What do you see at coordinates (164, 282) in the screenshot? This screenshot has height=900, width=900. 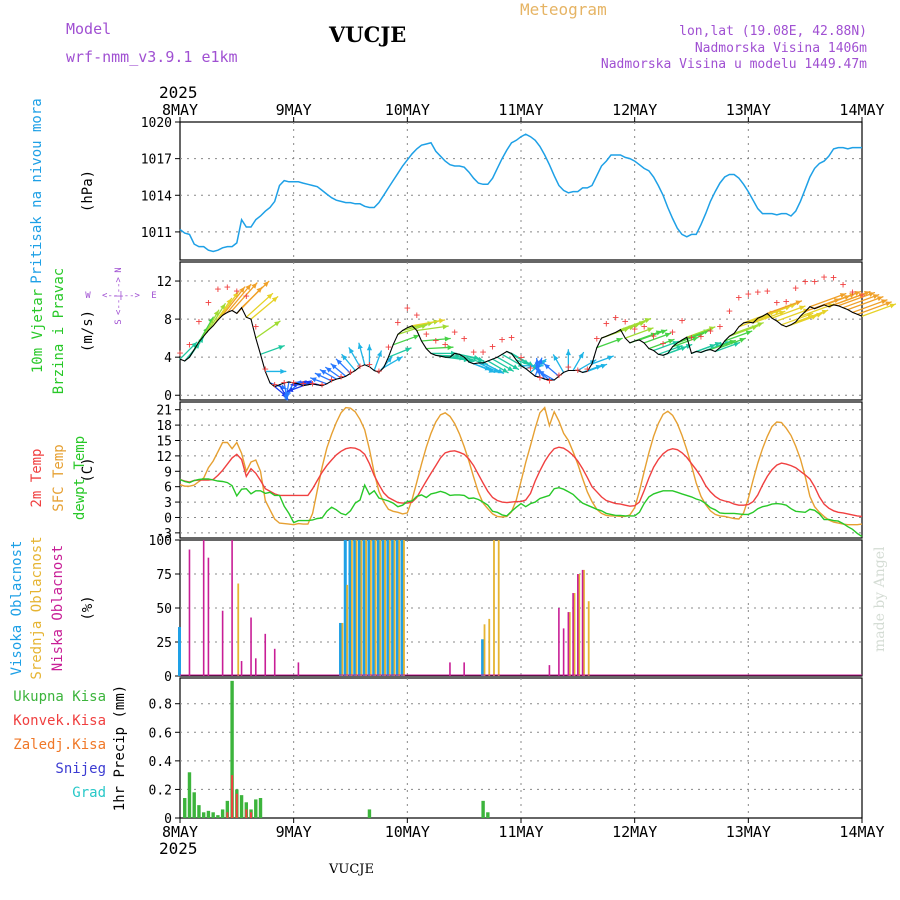 I see `y-tick-label: 12` at bounding box center [164, 282].